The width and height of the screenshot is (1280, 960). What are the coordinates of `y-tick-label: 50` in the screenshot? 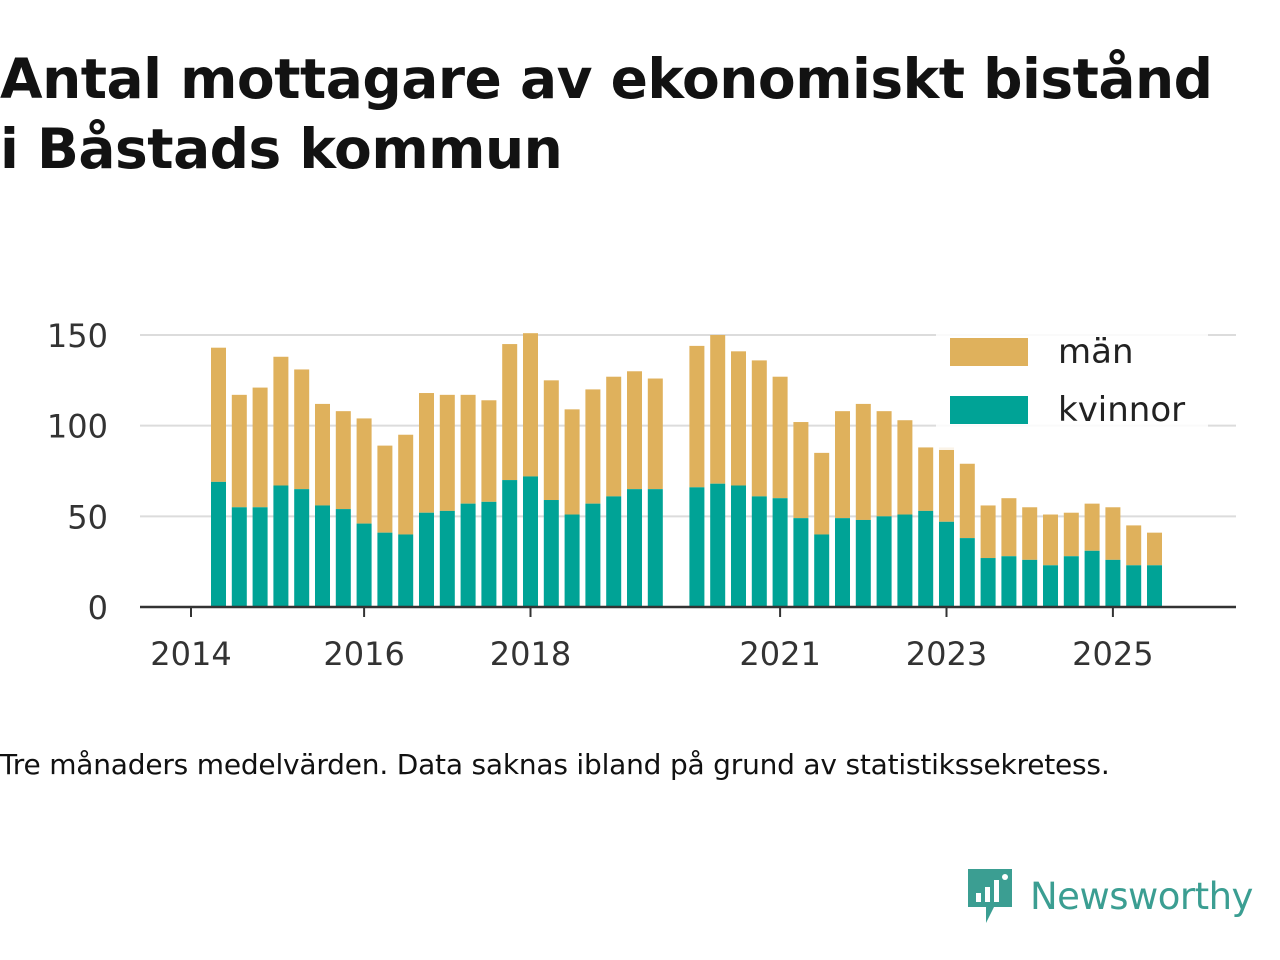 It's located at (87, 517).